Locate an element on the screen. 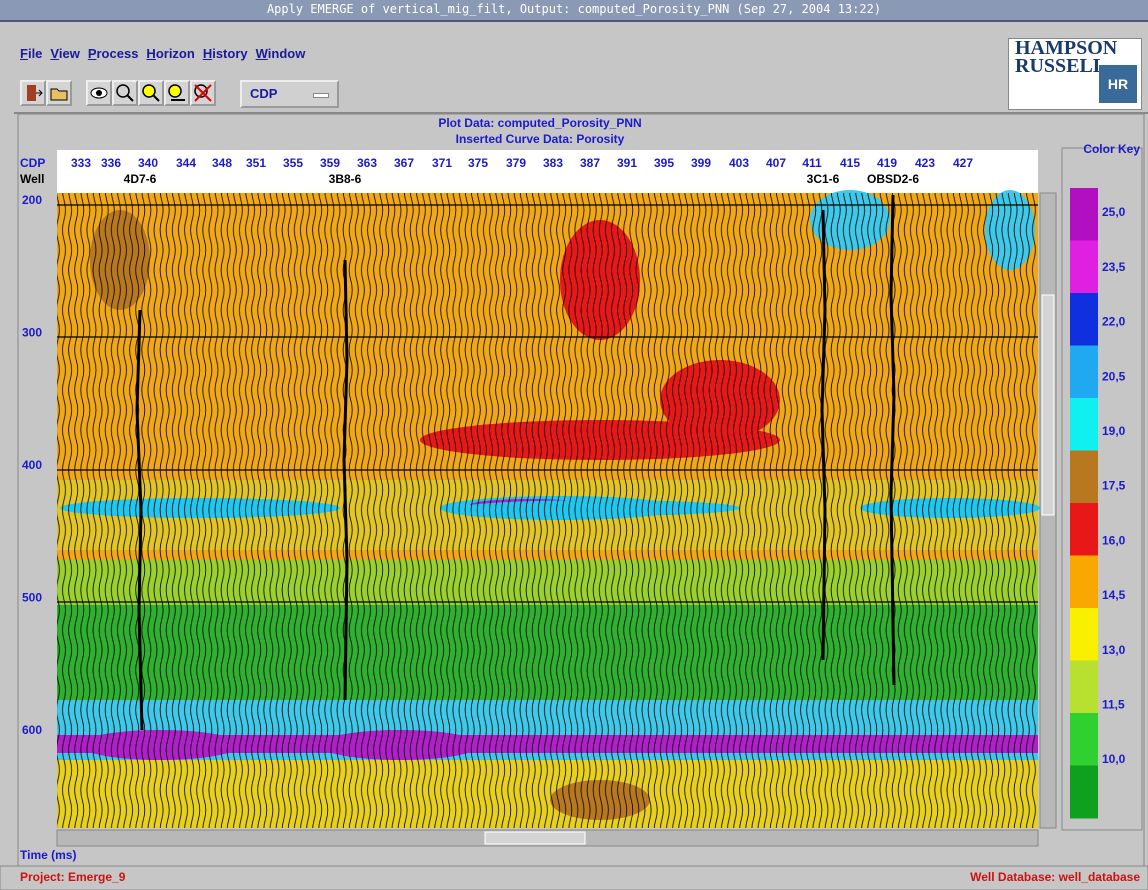  cdp-tick-label: 333 is located at coordinates (81, 163).